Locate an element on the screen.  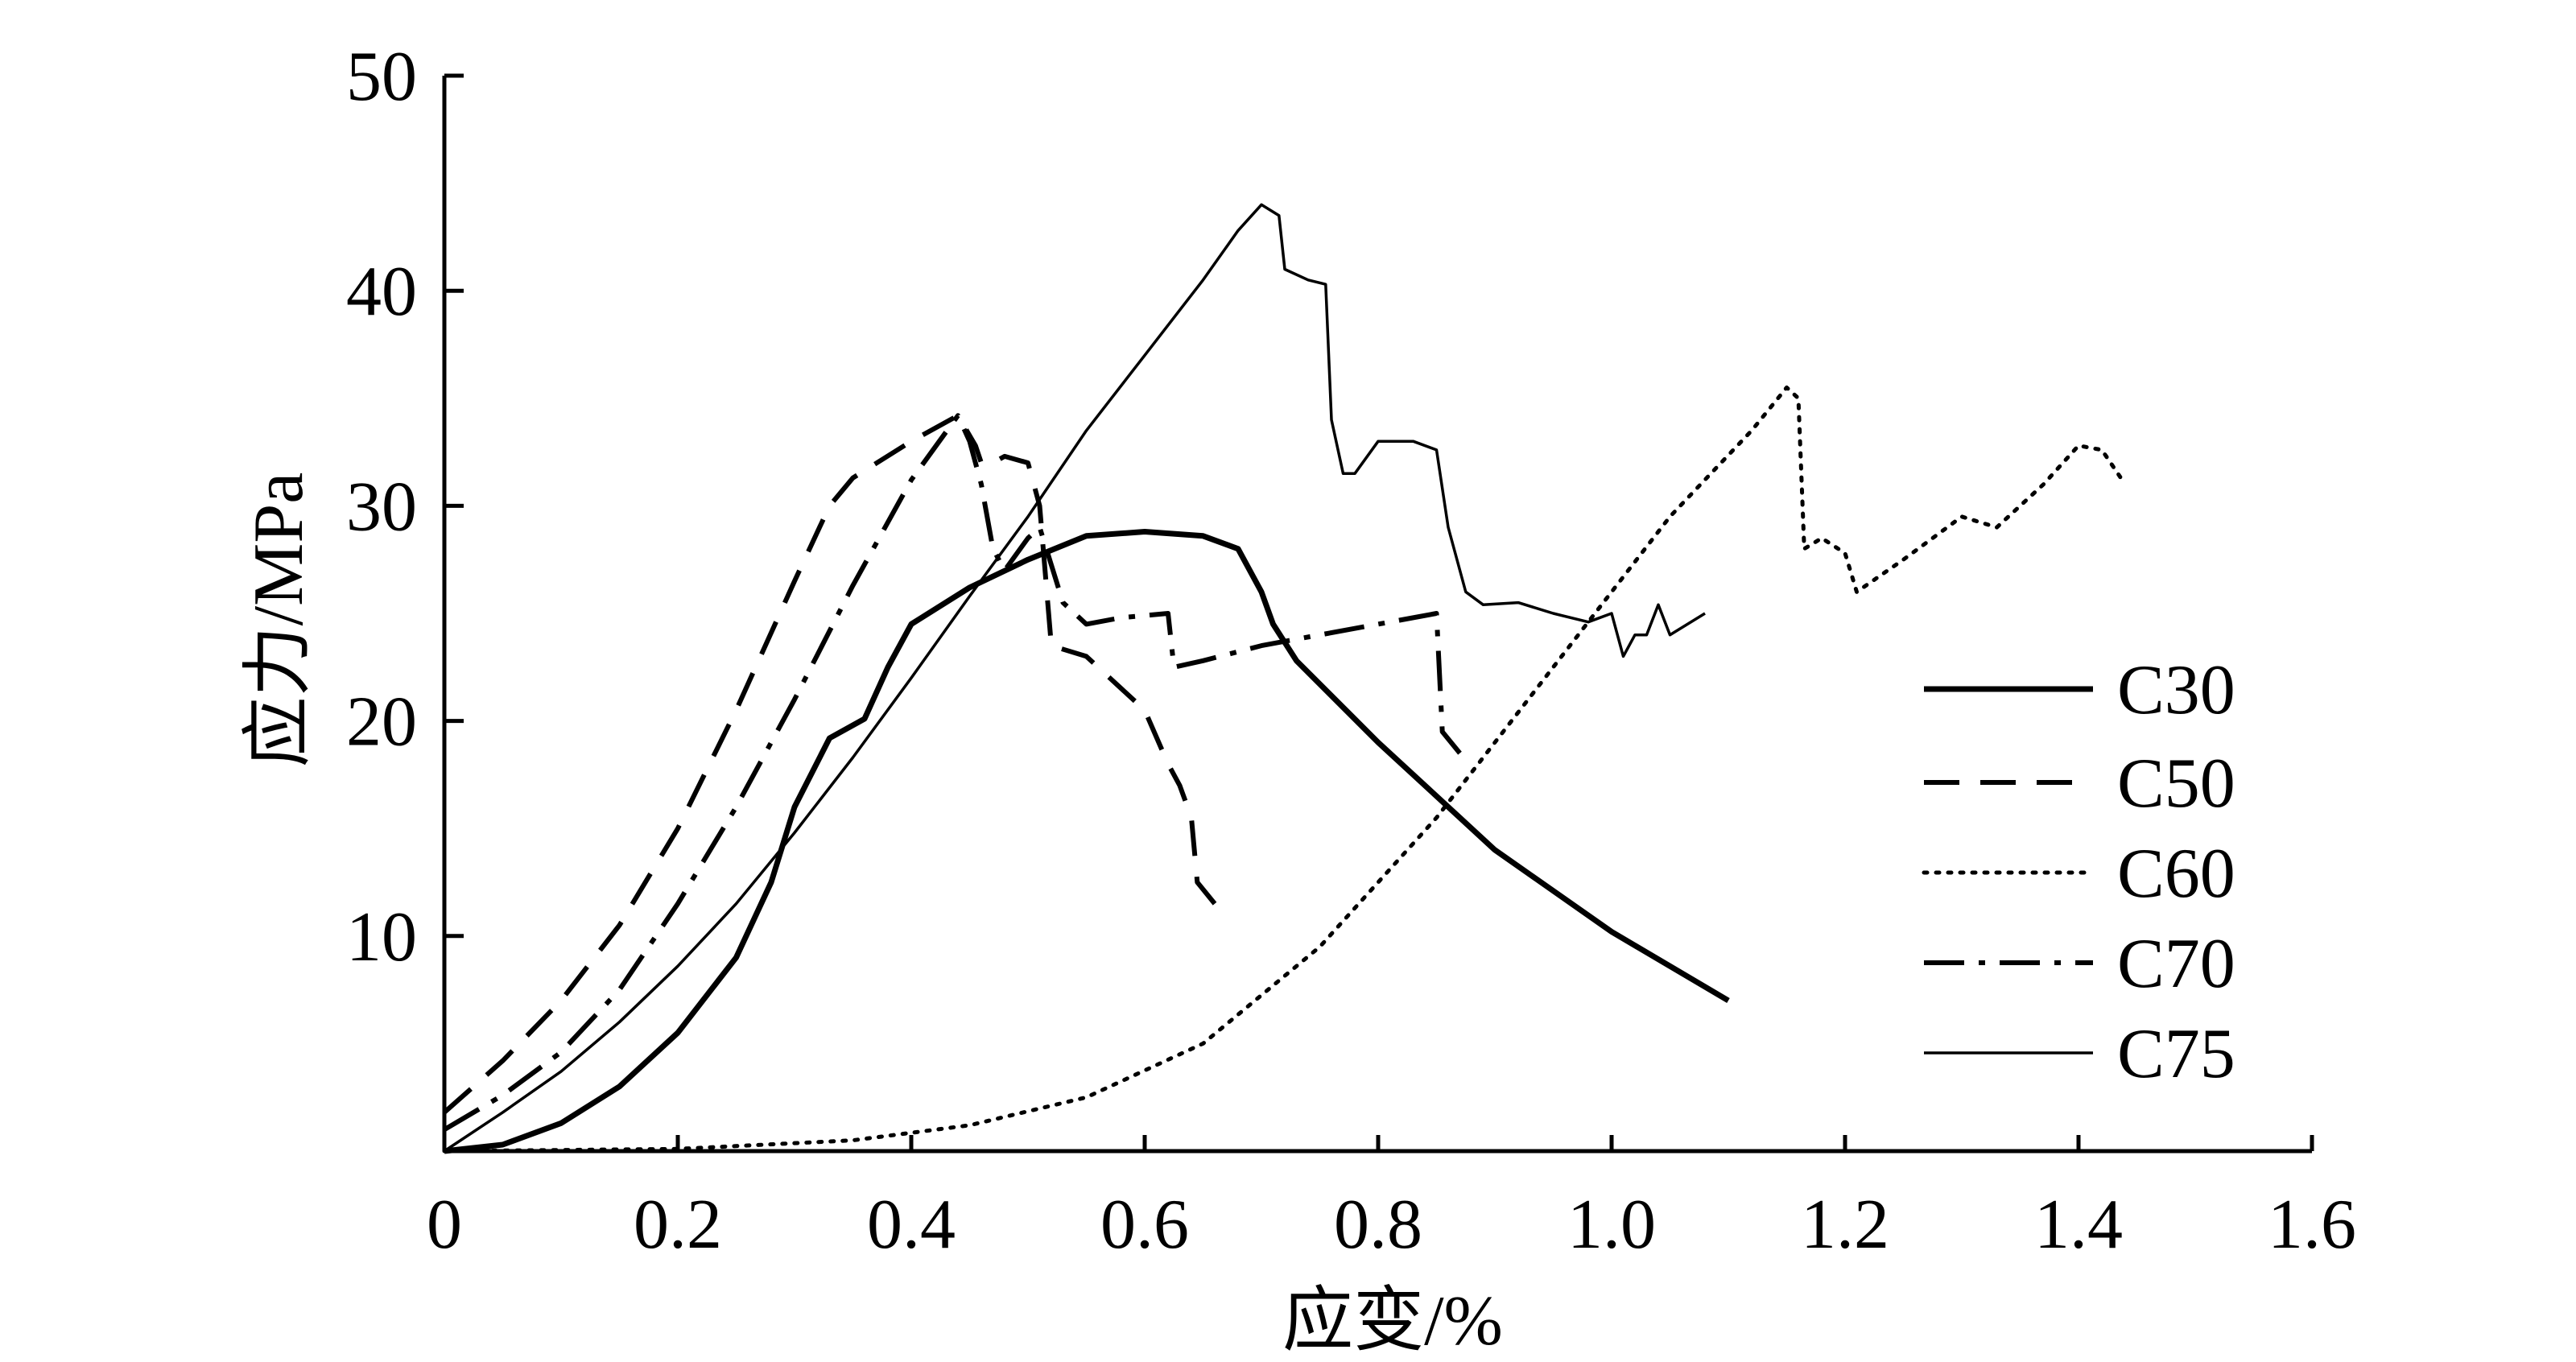
x-tick-label: 1.4 is located at coordinates (2078, 1225).